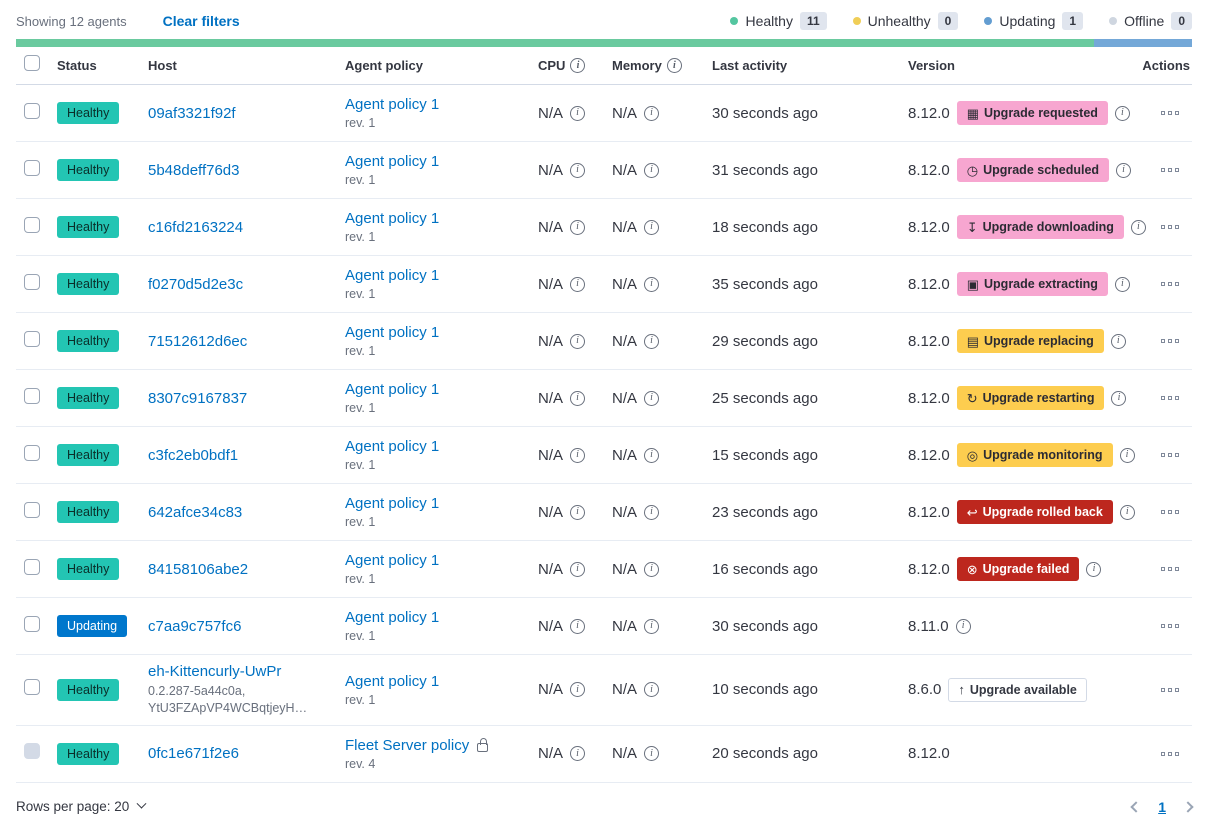 Image resolution: width=1225 pixels, height=838 pixels. What do you see at coordinates (578, 65) in the screenshot?
I see `cpu-info-icon: i` at bounding box center [578, 65].